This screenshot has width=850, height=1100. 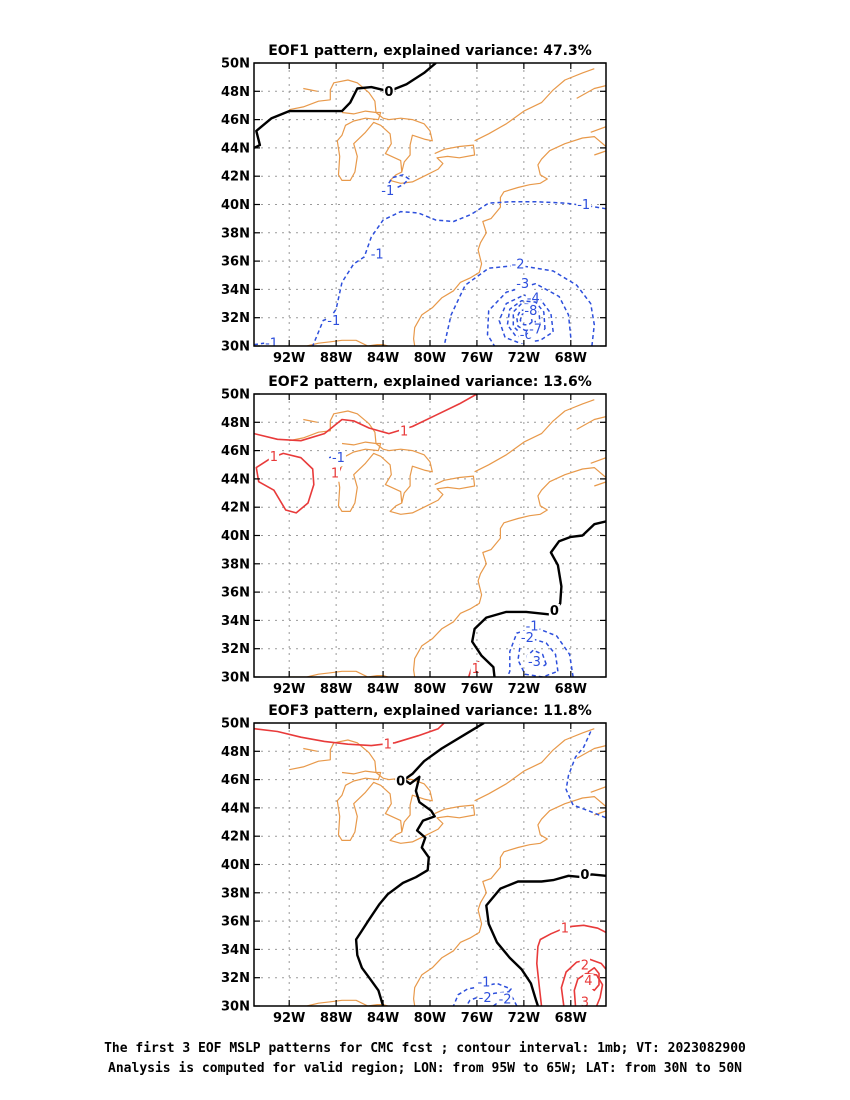 What do you see at coordinates (235, 621) in the screenshot?
I see `y-tick-label: 34N` at bounding box center [235, 621].